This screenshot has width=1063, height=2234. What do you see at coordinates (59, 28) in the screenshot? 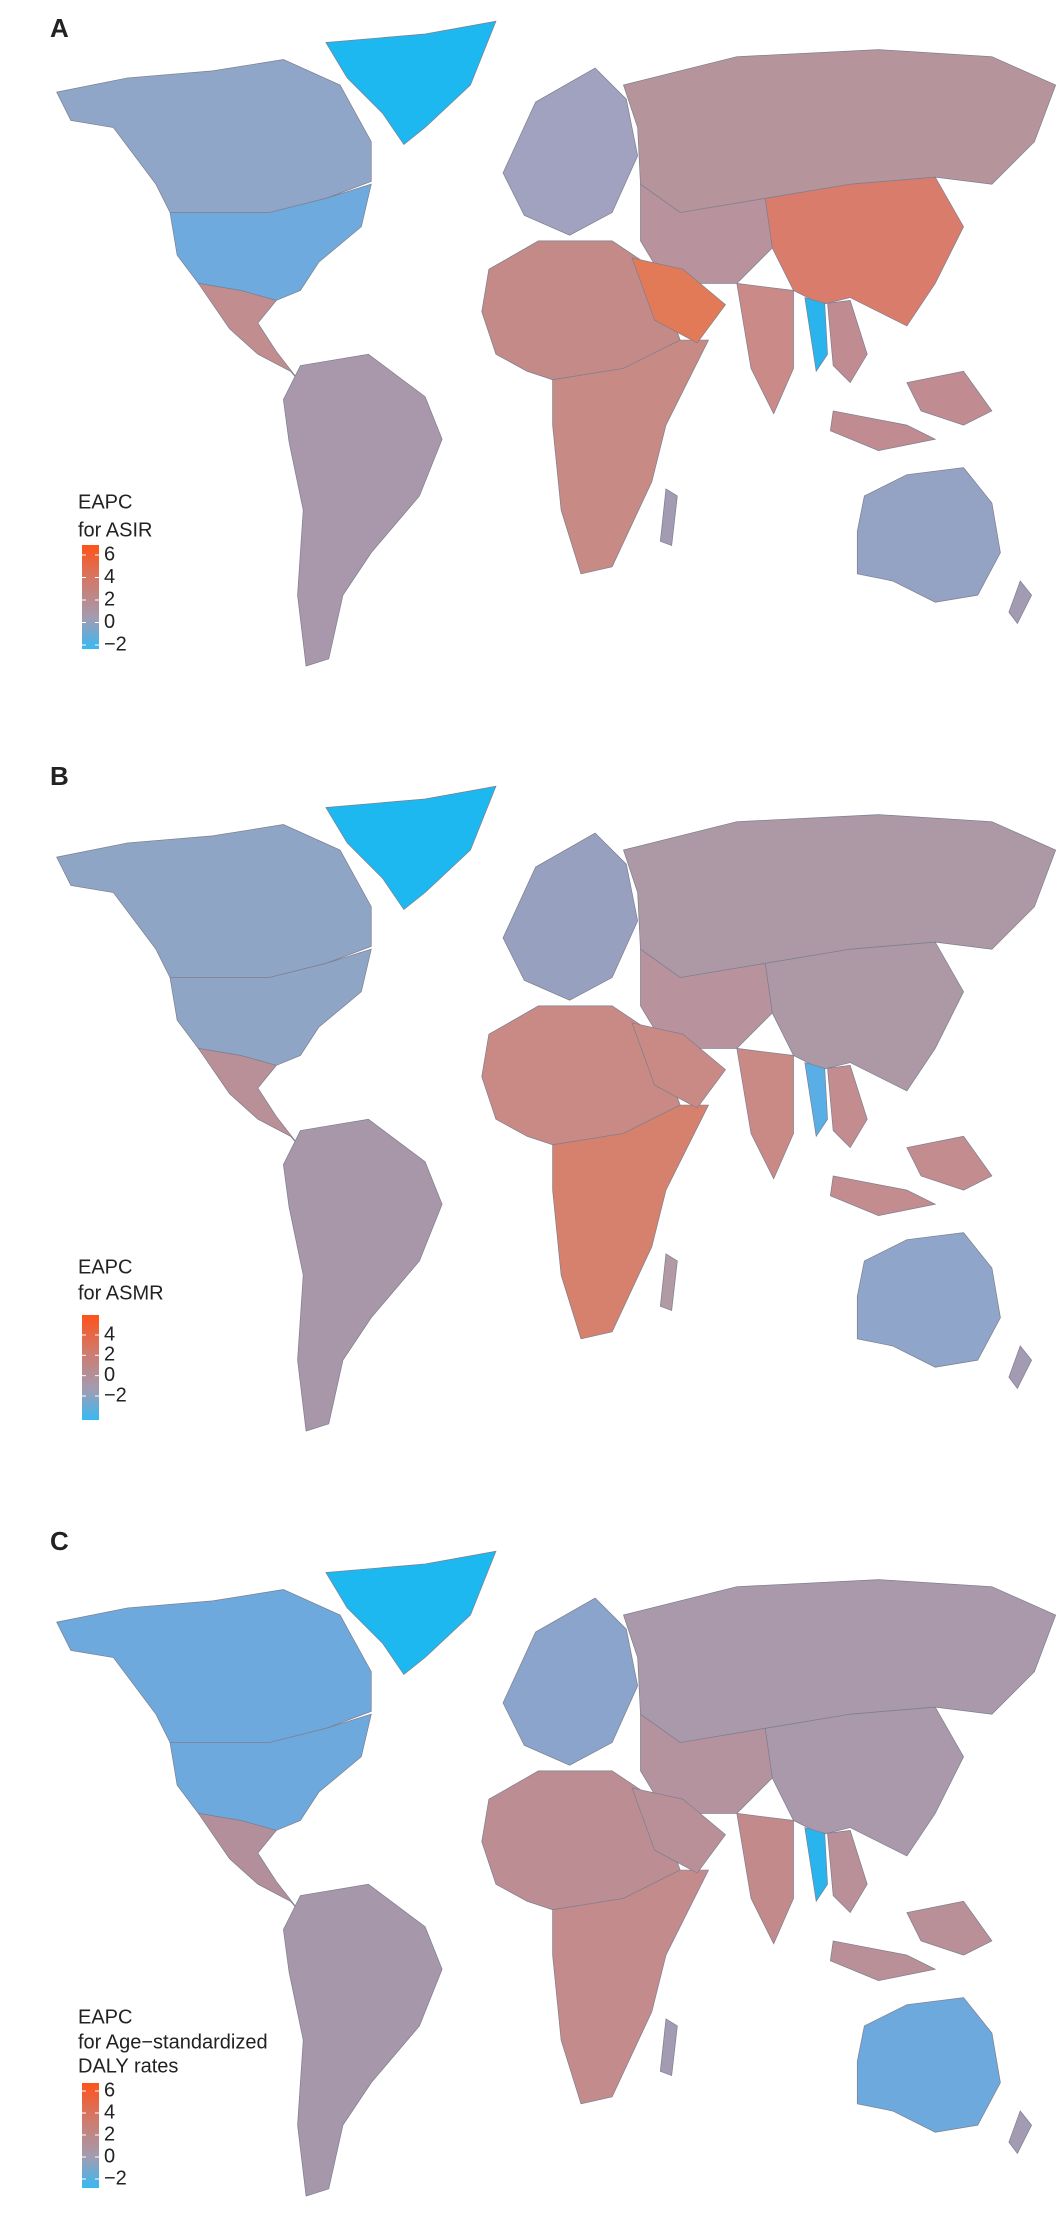
I see `panel-label: A` at bounding box center [59, 28].